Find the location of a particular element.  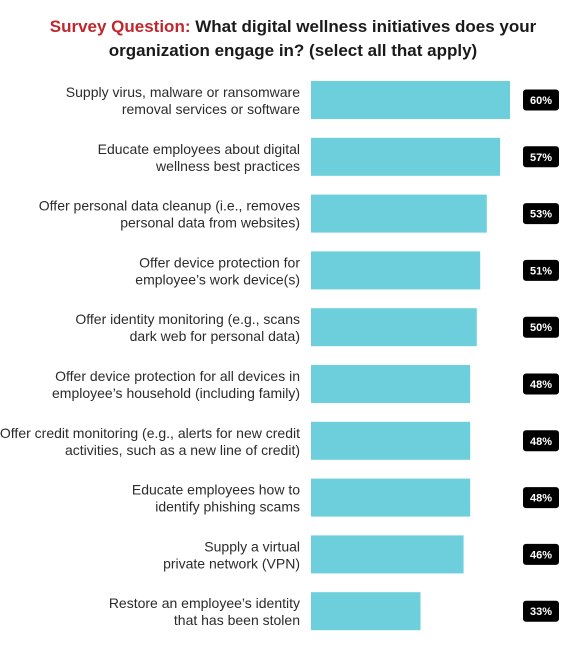

bar-row: Supply a virtual private network (VPN) 46% is located at coordinates (361, 554).